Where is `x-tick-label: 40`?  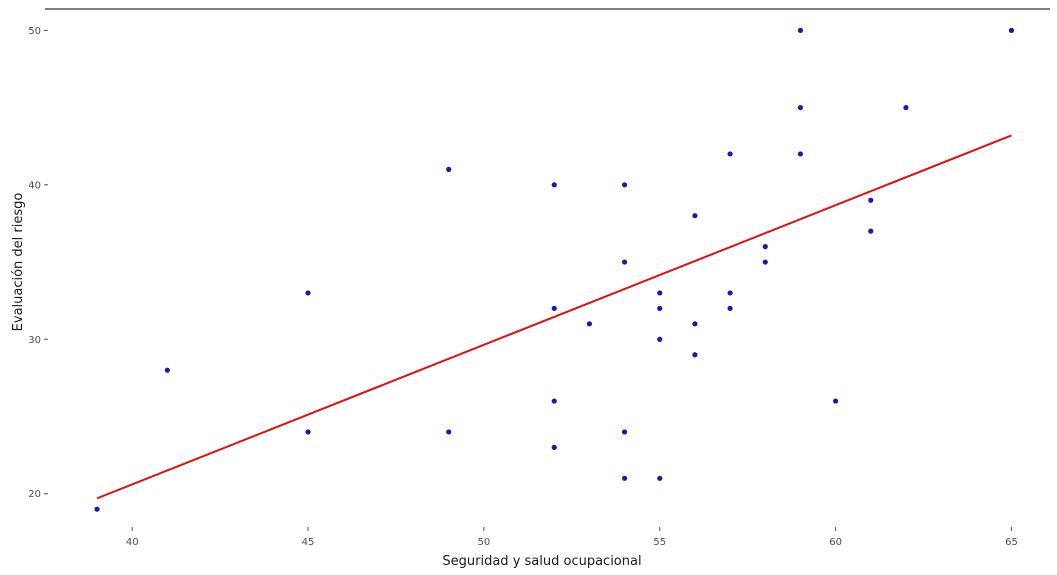 x-tick-label: 40 is located at coordinates (132, 542).